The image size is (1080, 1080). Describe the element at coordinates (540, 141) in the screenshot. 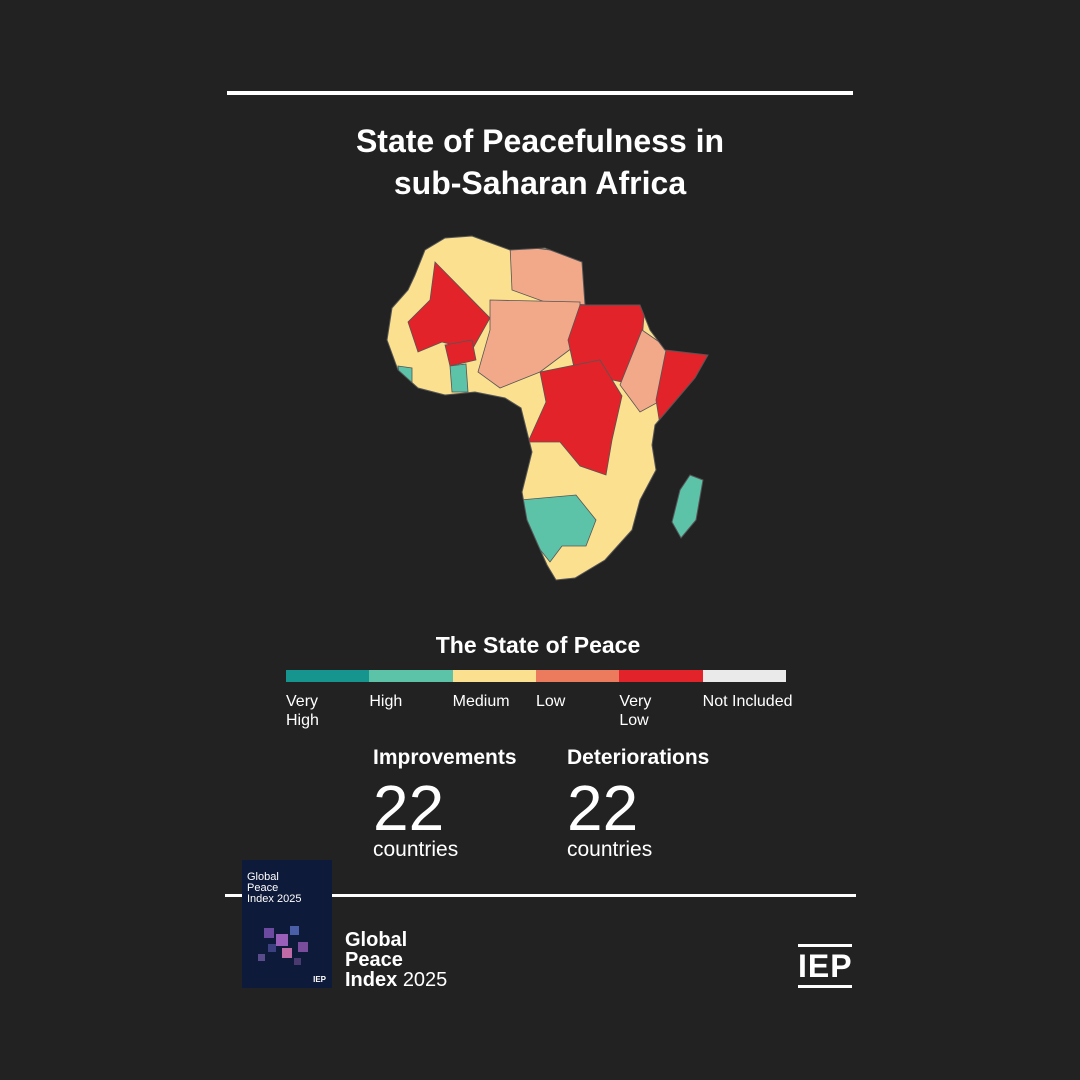

I see `title-line: State of Peacefulness in` at that location.